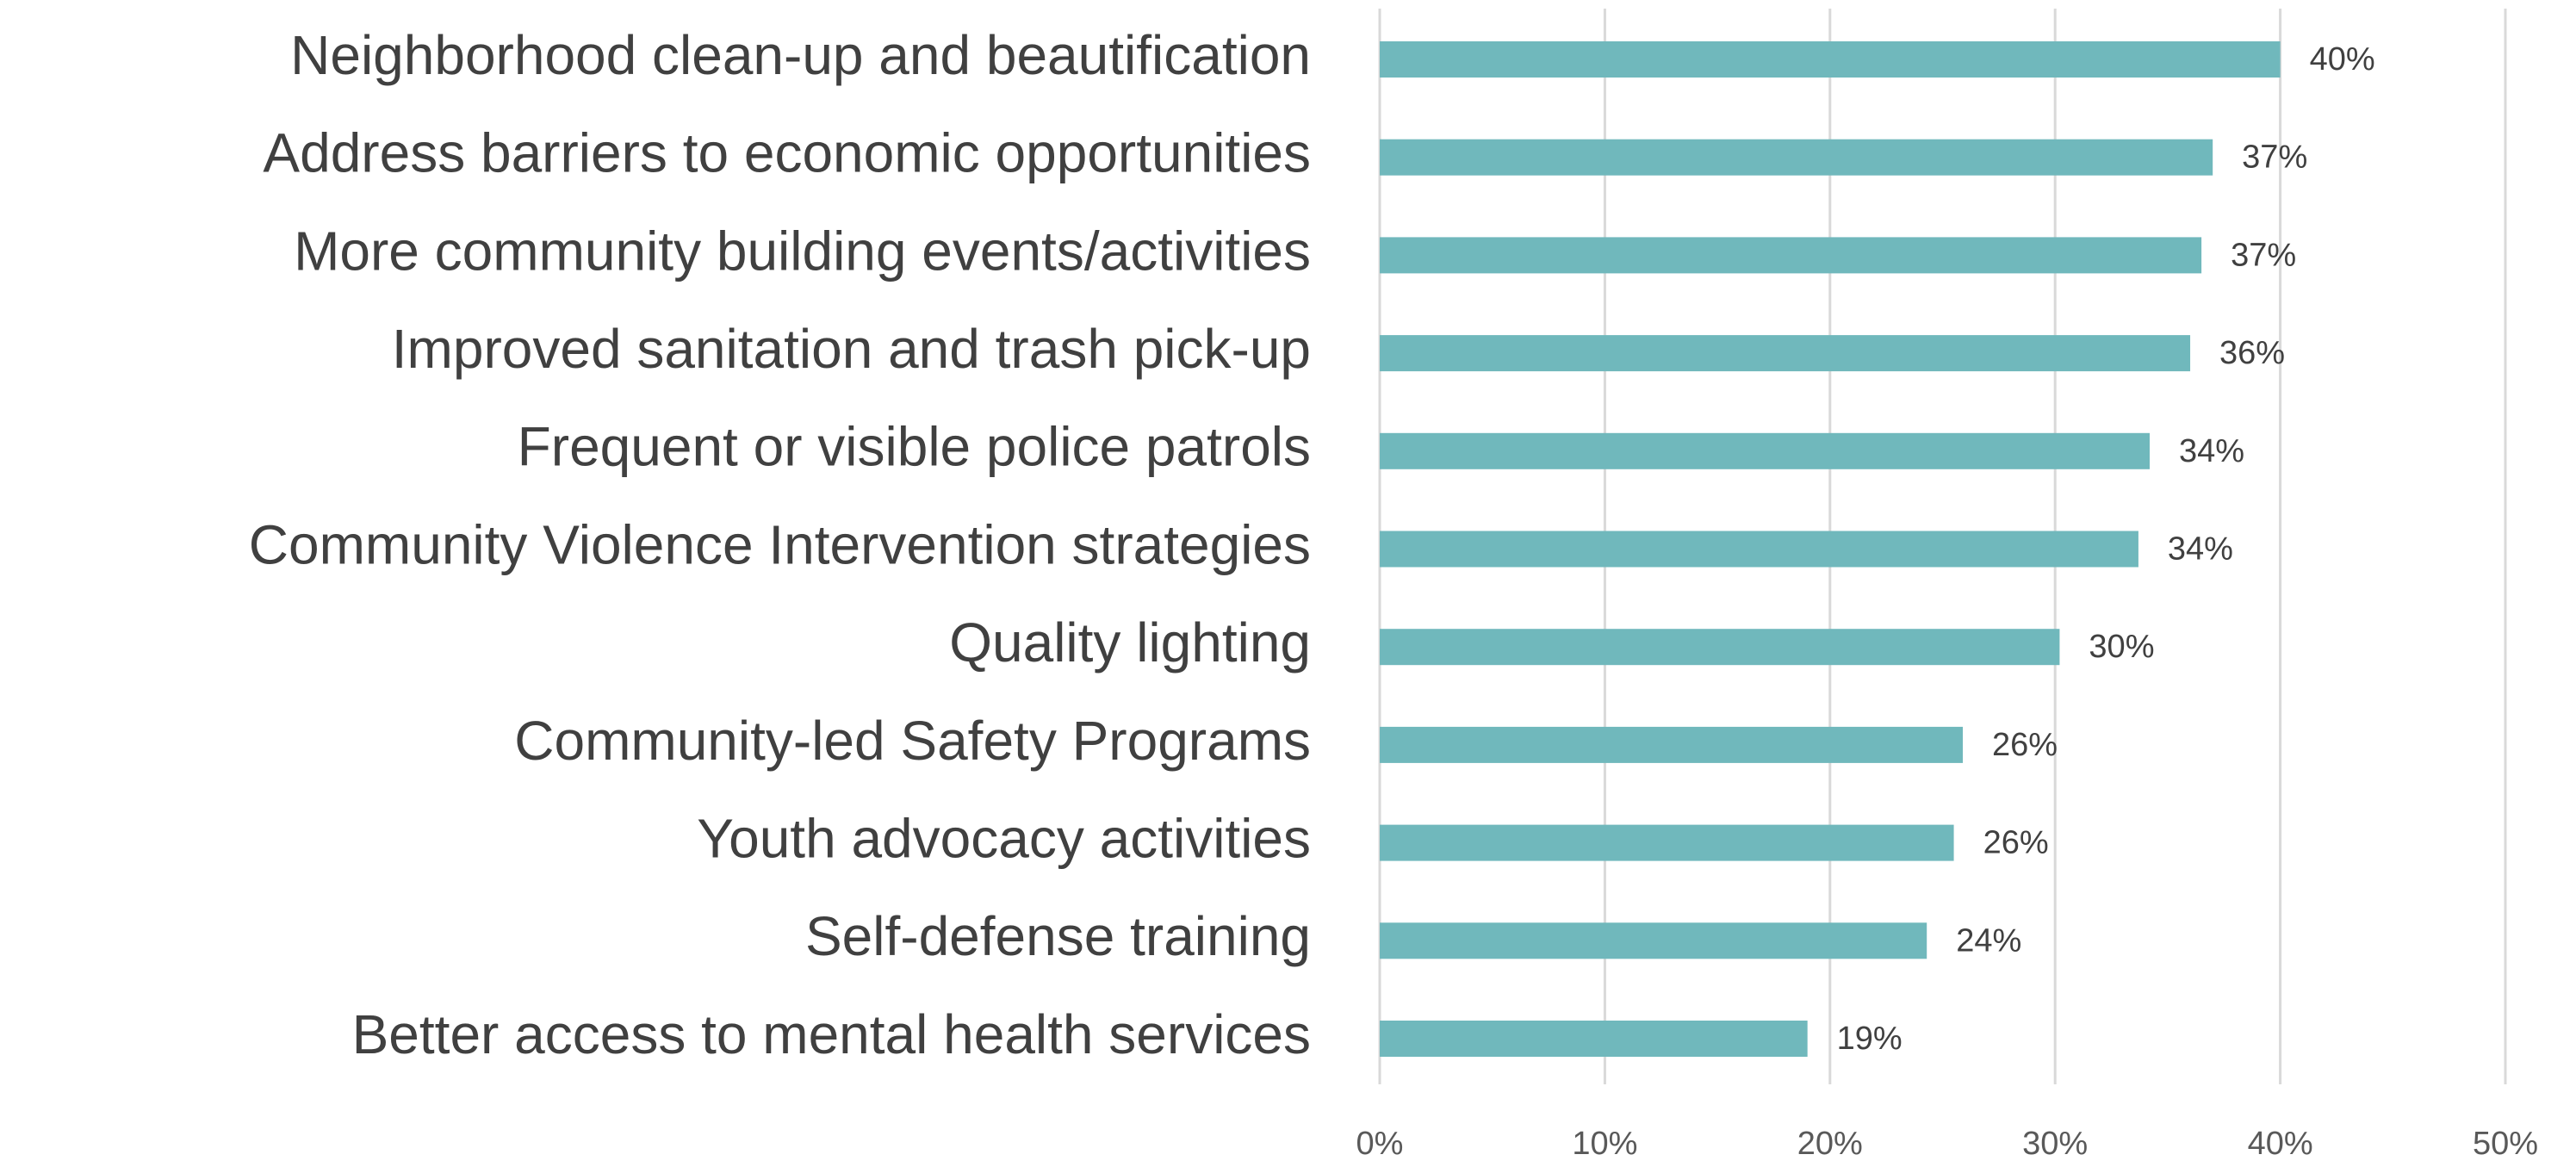  I want to click on category-label: Improved sanitation and trash pick-up, so click(851, 349).